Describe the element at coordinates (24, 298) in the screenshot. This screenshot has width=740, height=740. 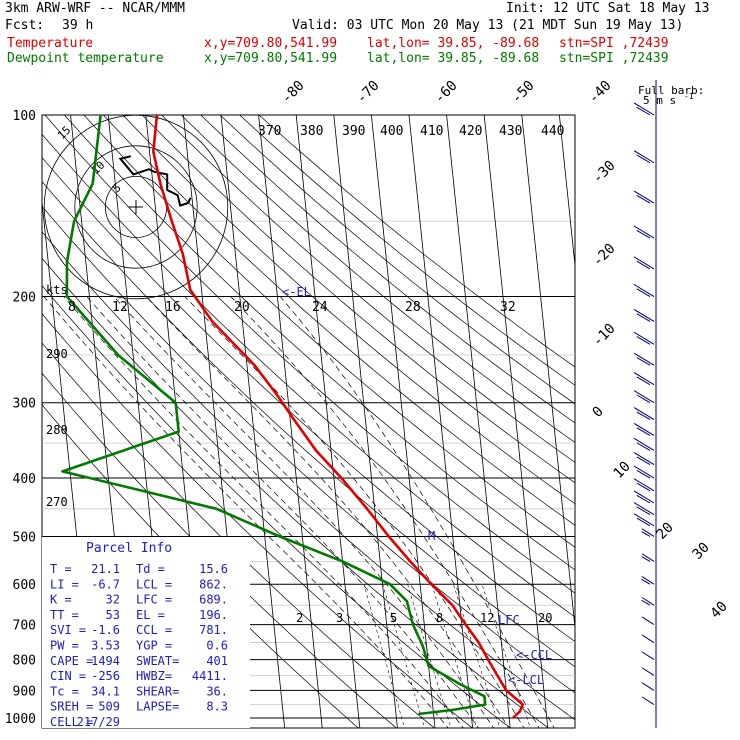
I see `pressure-tick-label: 200` at that location.